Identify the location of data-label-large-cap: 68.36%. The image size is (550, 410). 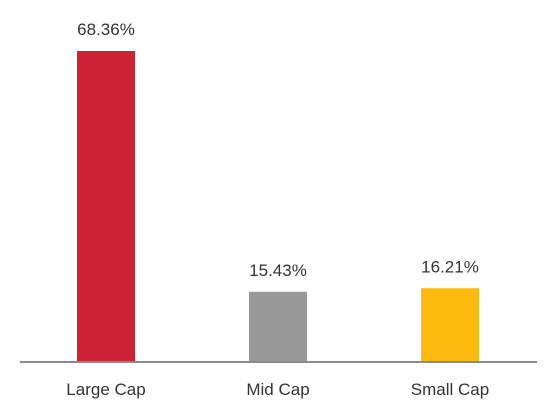
(106, 29).